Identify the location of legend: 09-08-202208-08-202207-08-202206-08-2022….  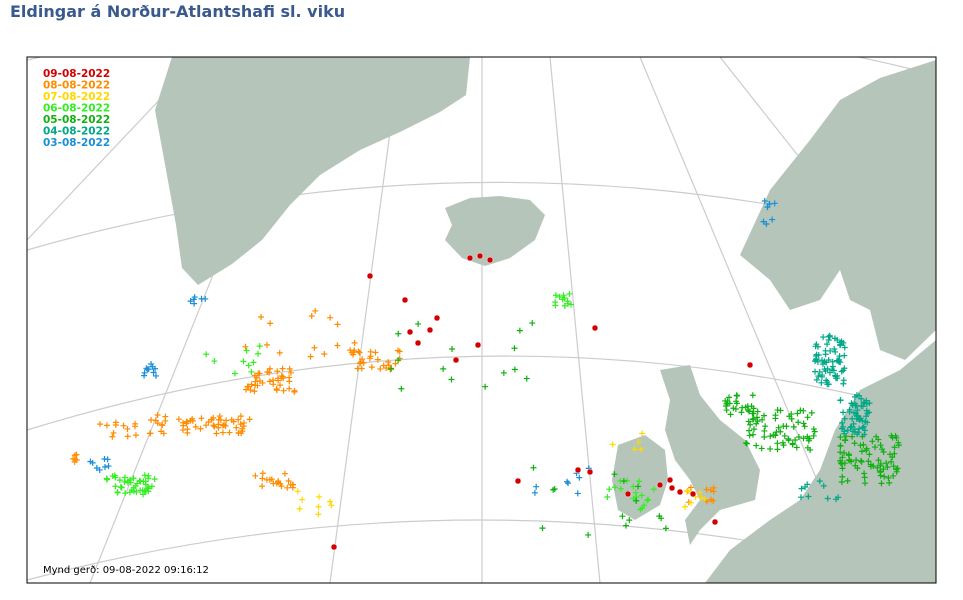
(76, 108).